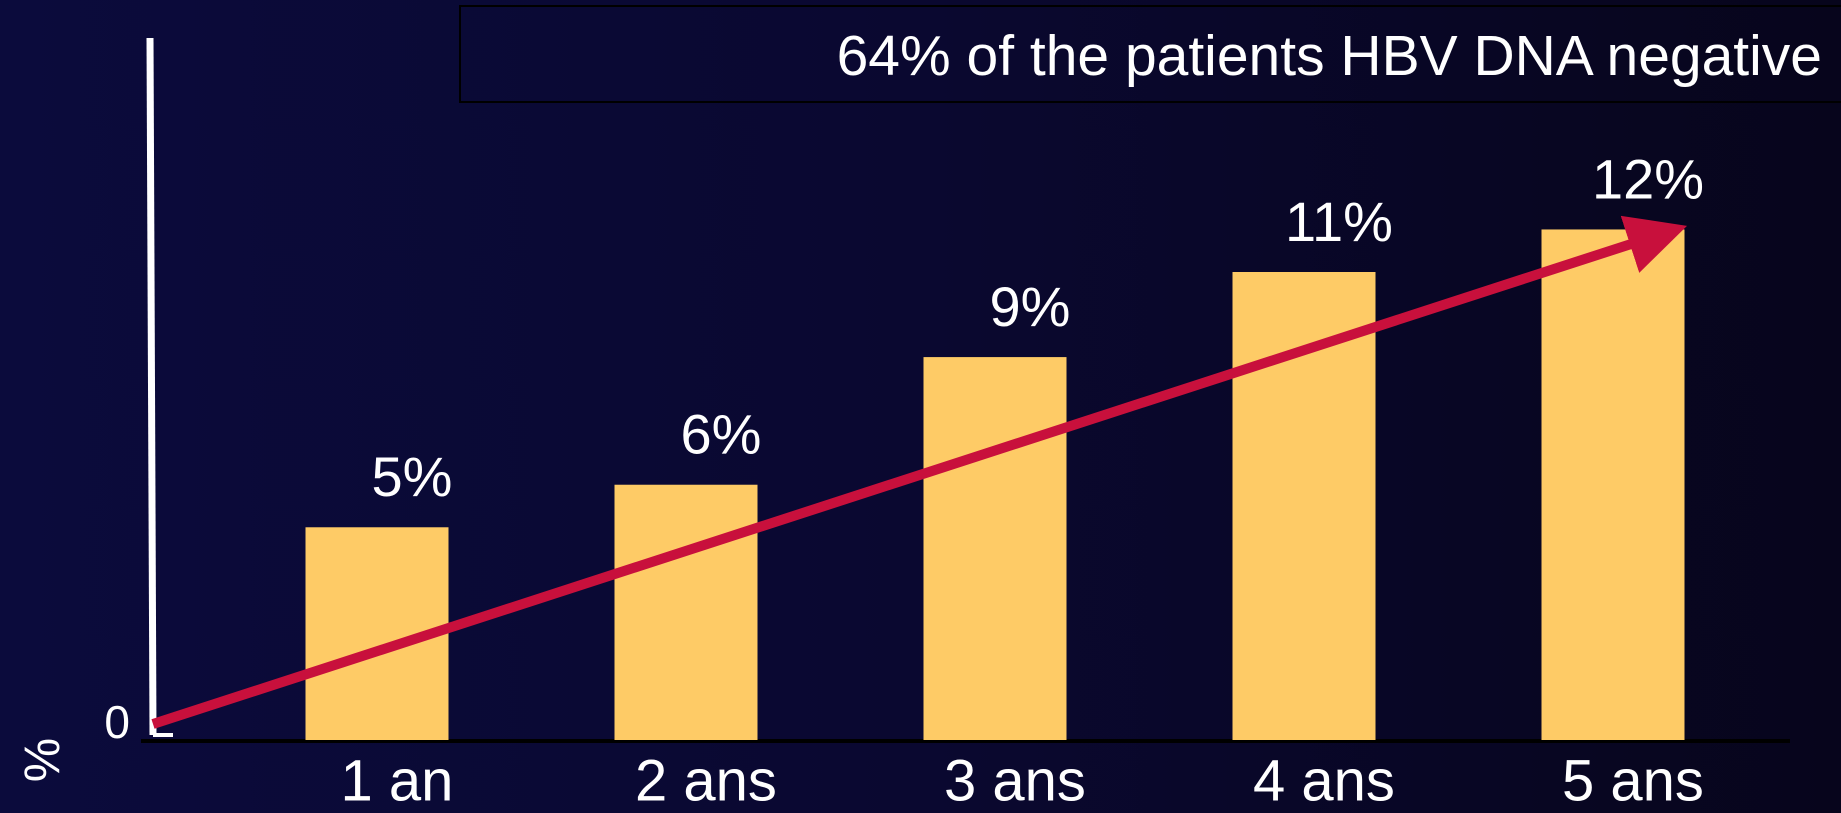  Describe the element at coordinates (151, 386) in the screenshot. I see `y-axis` at that location.